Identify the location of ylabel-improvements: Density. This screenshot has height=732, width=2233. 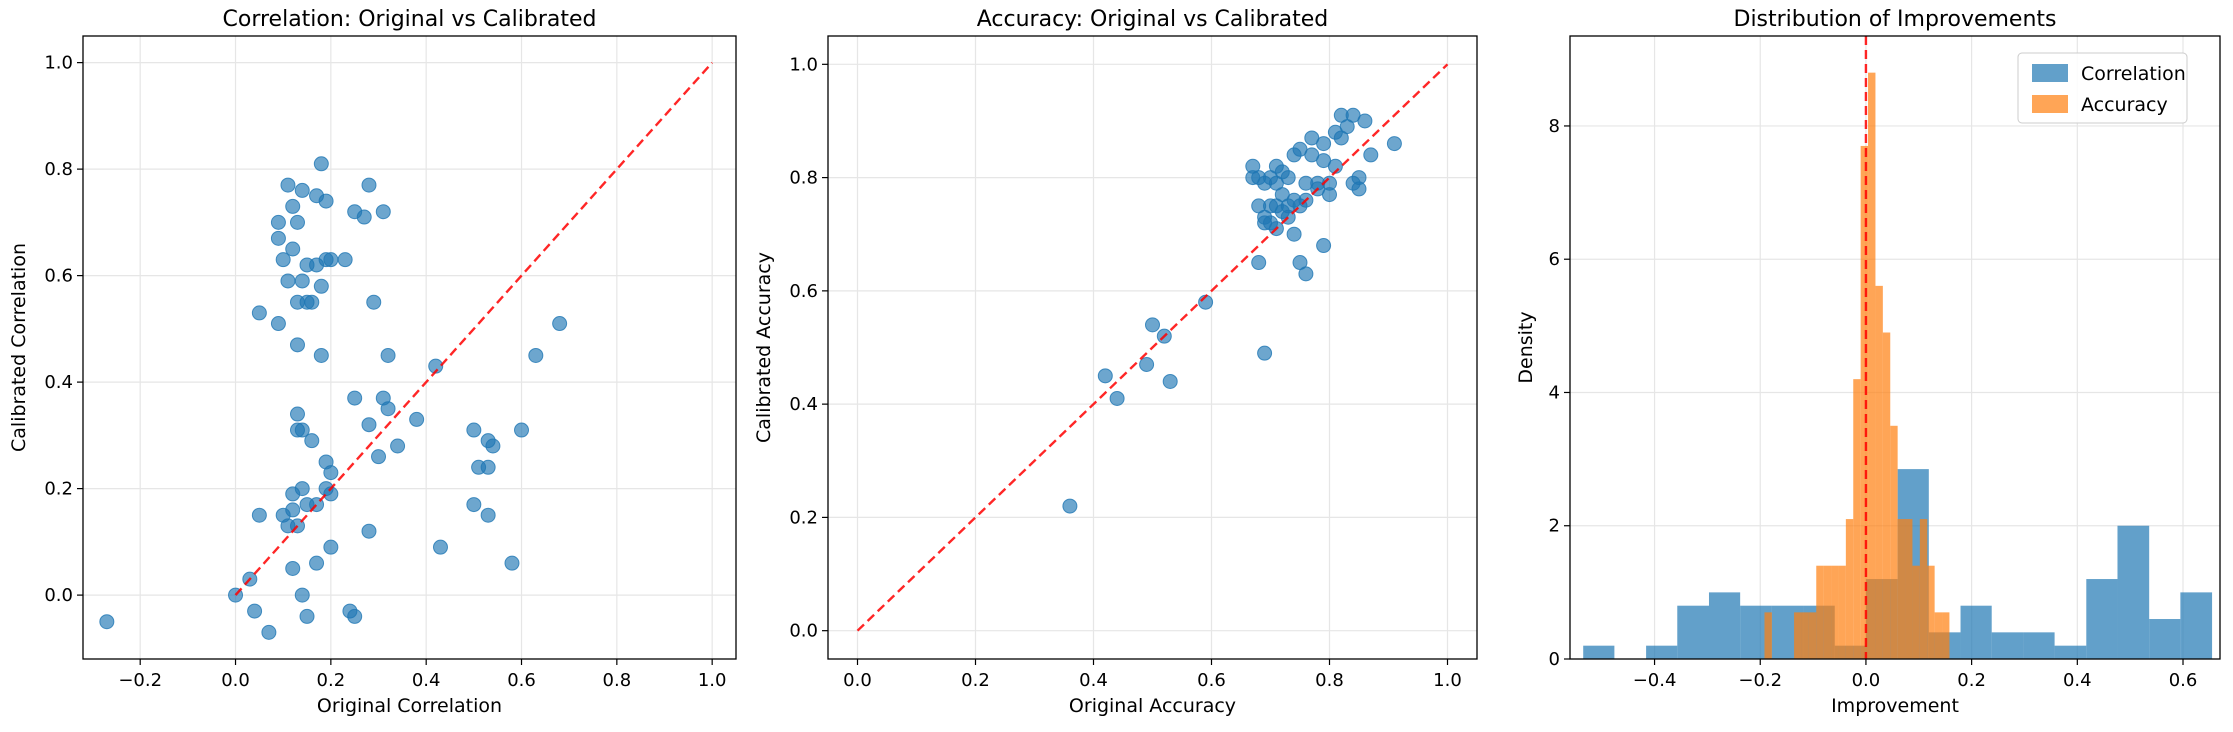
(1526, 347).